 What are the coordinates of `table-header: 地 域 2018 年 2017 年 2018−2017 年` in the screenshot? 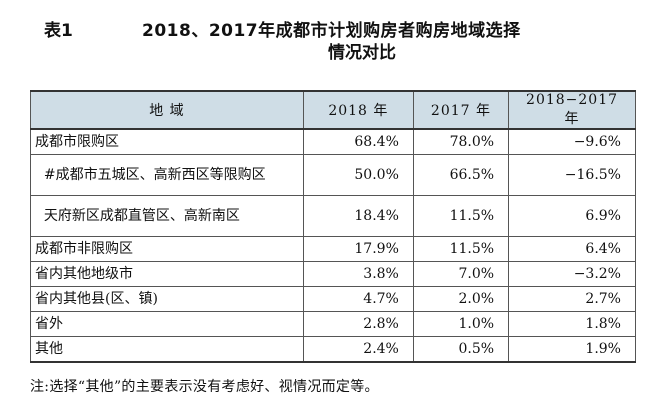 It's located at (333, 110).